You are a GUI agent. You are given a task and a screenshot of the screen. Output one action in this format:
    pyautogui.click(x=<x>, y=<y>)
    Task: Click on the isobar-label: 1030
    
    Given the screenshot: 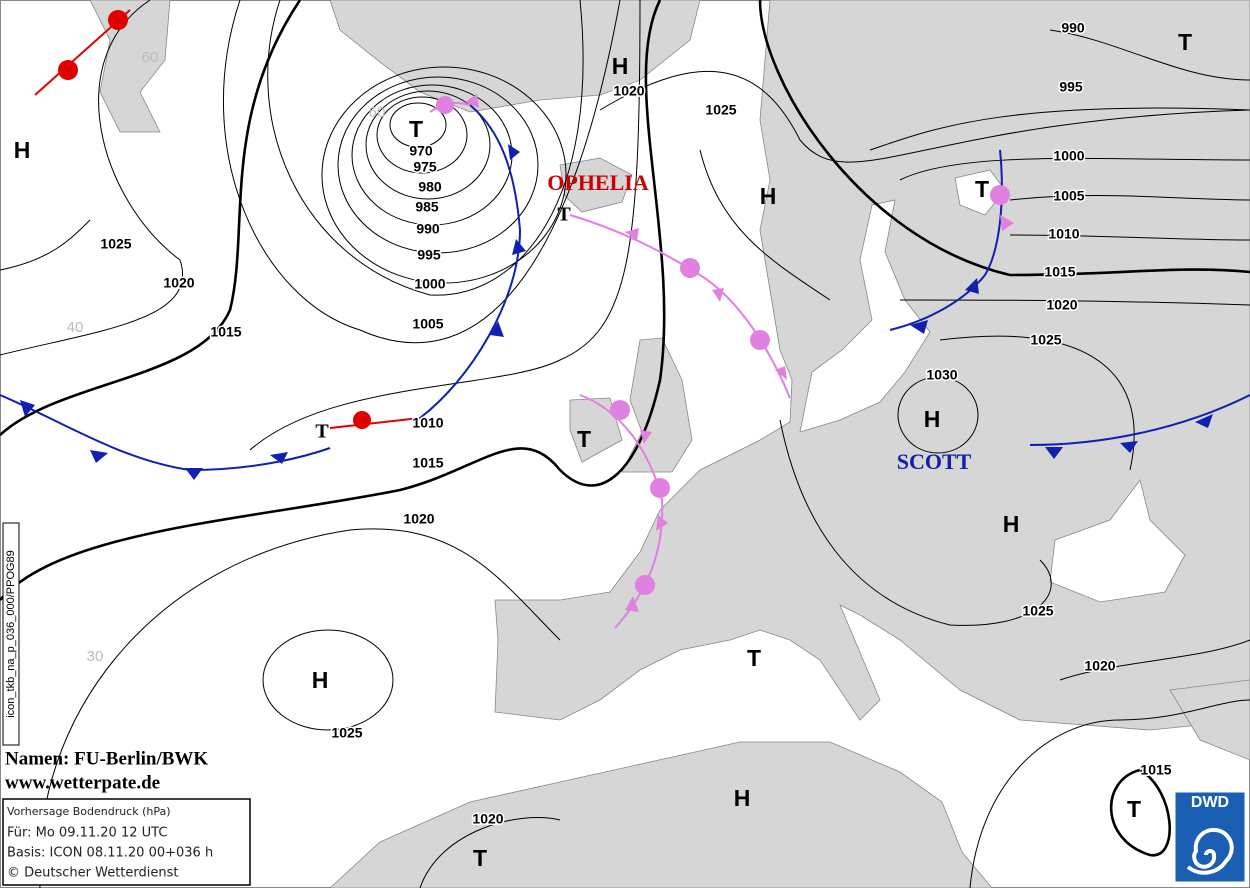 What is the action you would take?
    pyautogui.click(x=941, y=375)
    